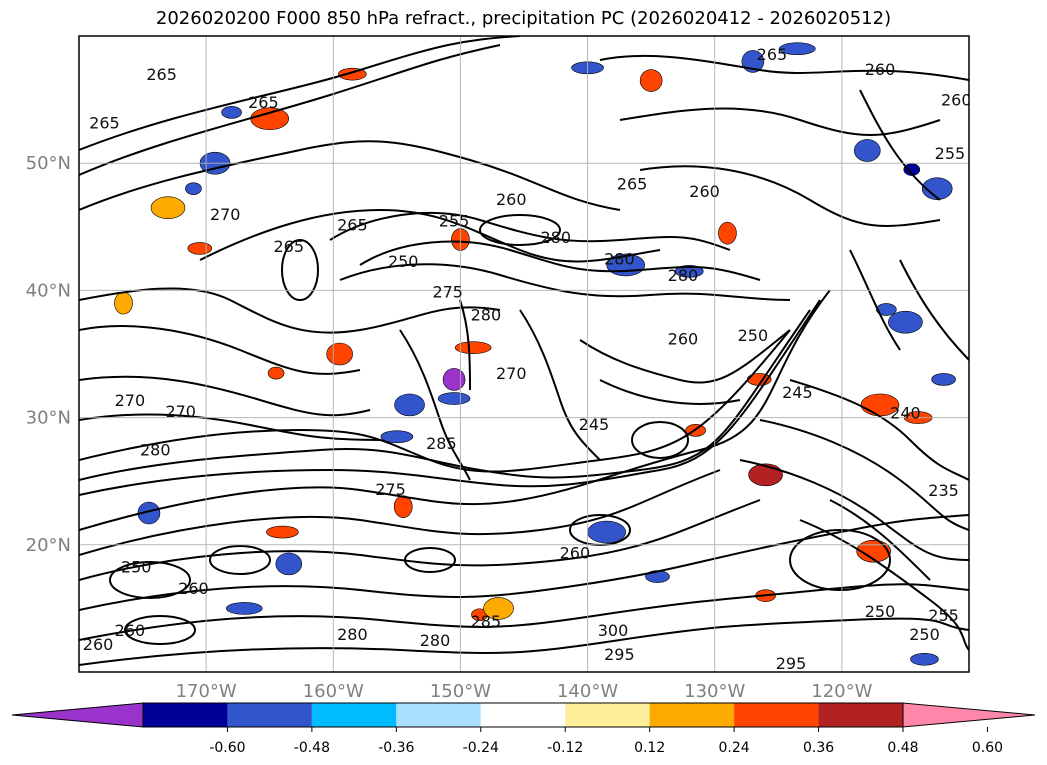 This screenshot has height=765, width=1047. What do you see at coordinates (48, 354) in the screenshot?
I see `latitude-tick-labels: 50°N 40°N 30°N 20°N` at bounding box center [48, 354].